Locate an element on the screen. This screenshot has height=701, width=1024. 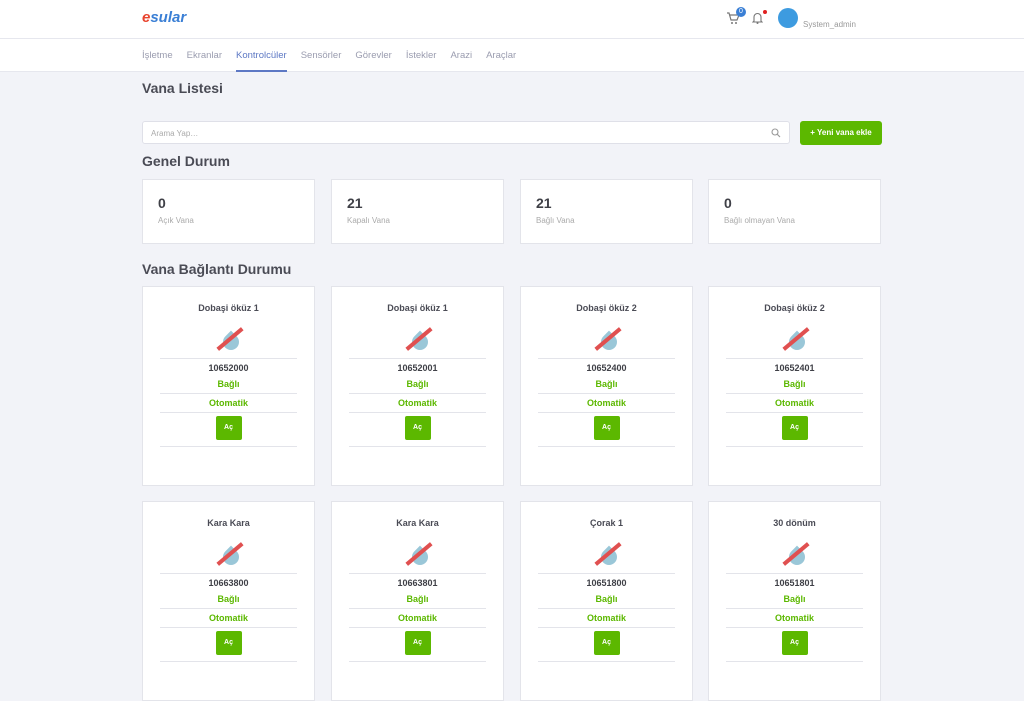
stat-label: Bağlı Vana is located at coordinates (555, 220).